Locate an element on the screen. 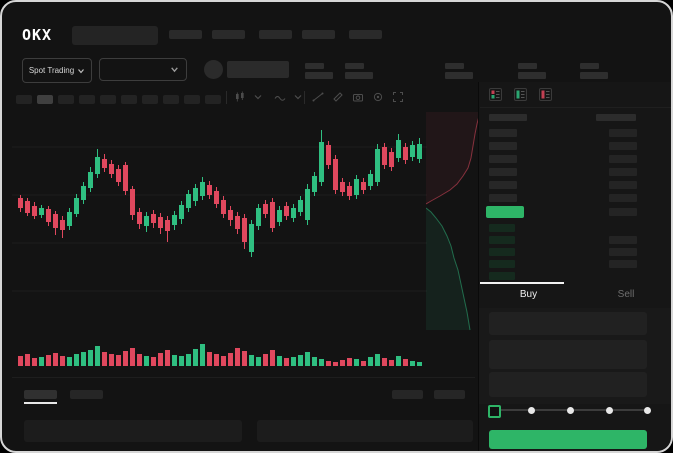  line-tool-icon is located at coordinates (318, 97).